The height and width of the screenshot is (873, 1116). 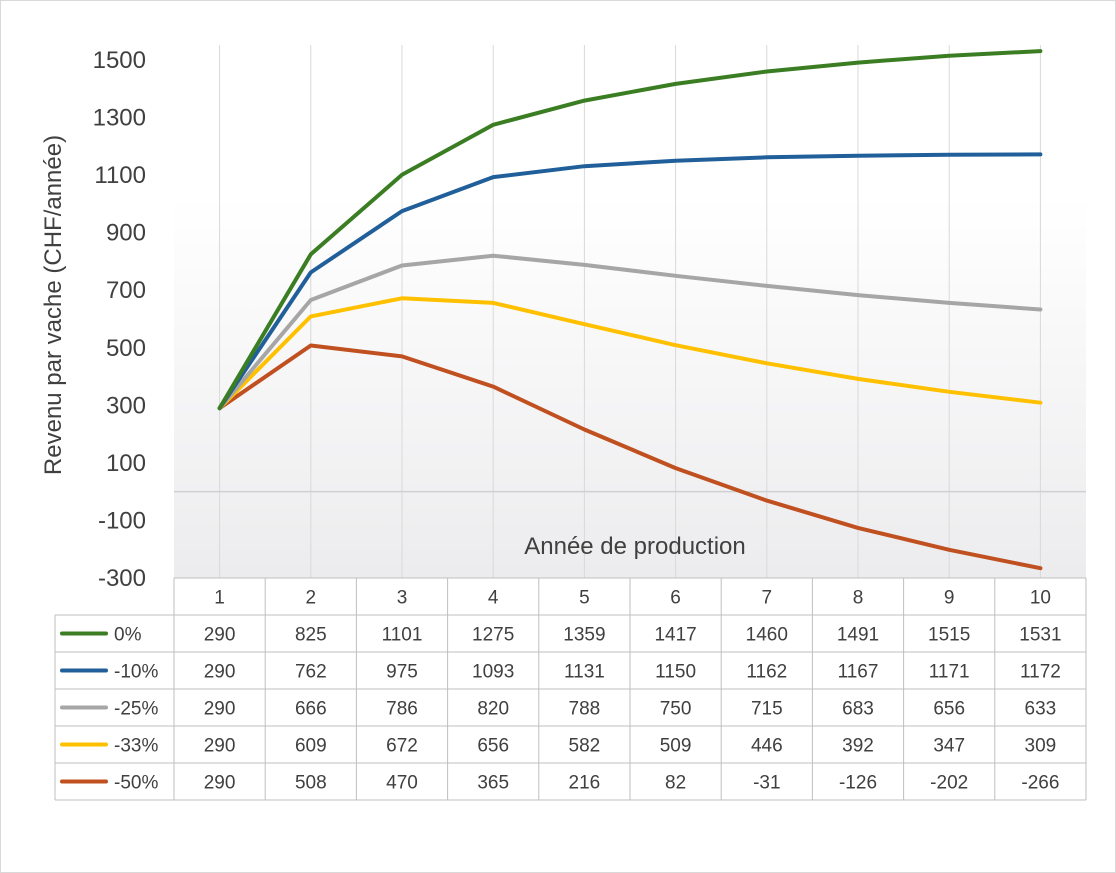 What do you see at coordinates (767, 598) in the screenshot?
I see `table-header-cell: 7` at bounding box center [767, 598].